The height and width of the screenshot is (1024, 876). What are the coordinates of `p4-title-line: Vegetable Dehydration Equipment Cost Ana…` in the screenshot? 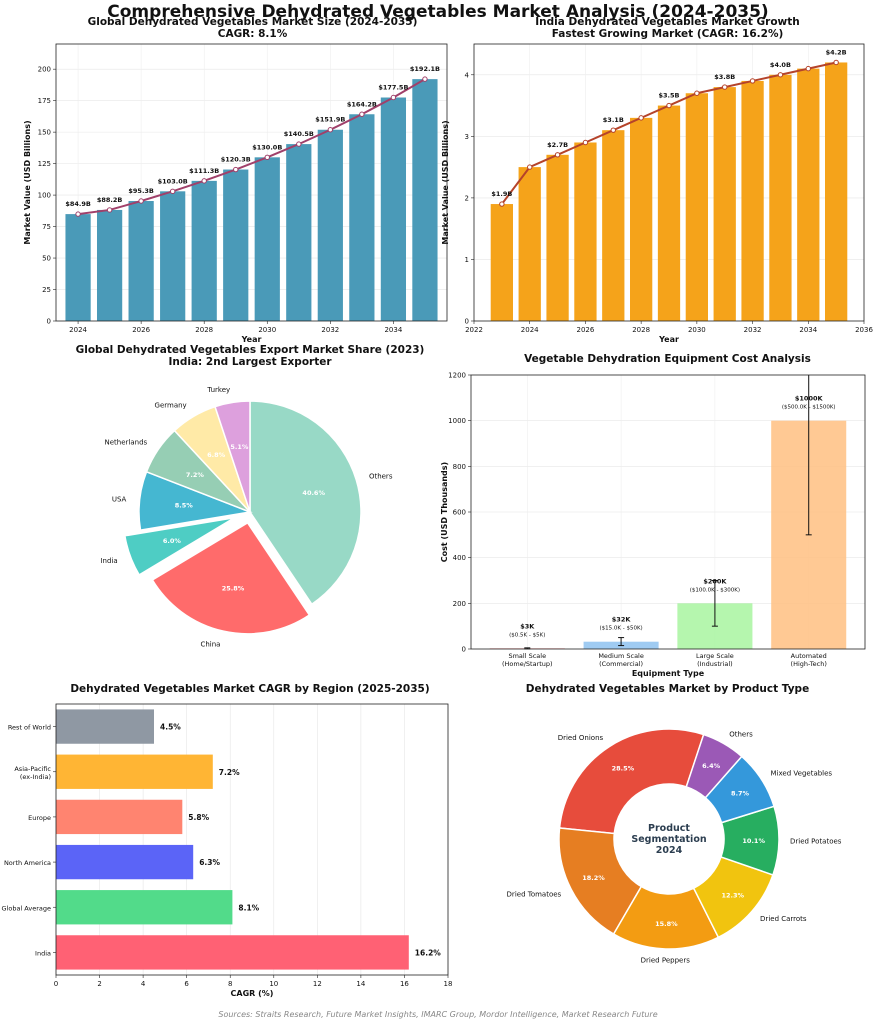 It's located at (667, 359).